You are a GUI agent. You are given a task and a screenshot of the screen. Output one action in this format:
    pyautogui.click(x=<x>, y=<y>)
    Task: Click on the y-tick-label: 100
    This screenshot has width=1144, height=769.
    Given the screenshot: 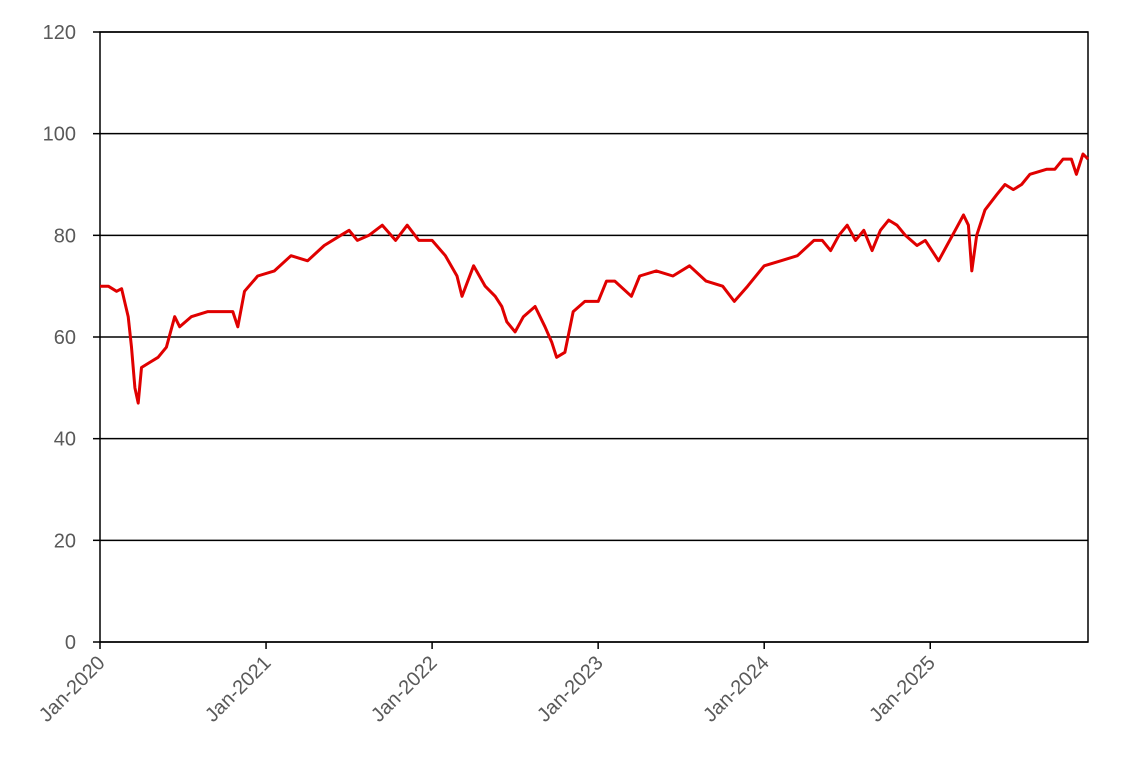 What is the action you would take?
    pyautogui.click(x=59, y=135)
    